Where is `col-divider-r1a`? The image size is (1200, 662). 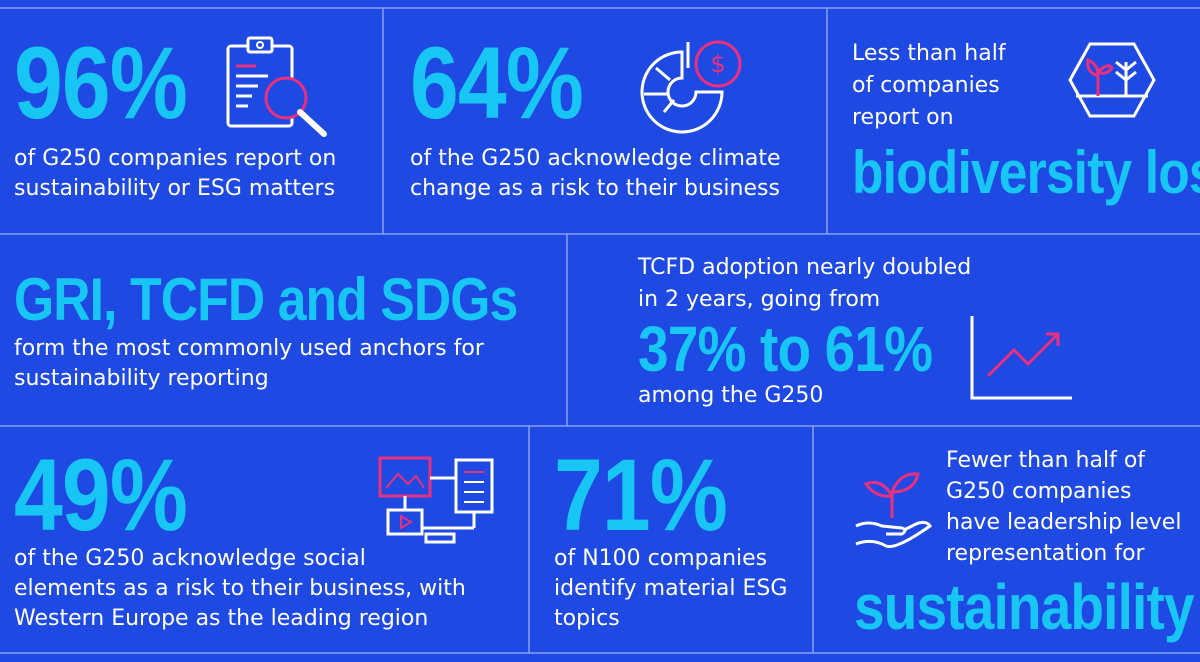
col-divider-r1a is located at coordinates (383, 121).